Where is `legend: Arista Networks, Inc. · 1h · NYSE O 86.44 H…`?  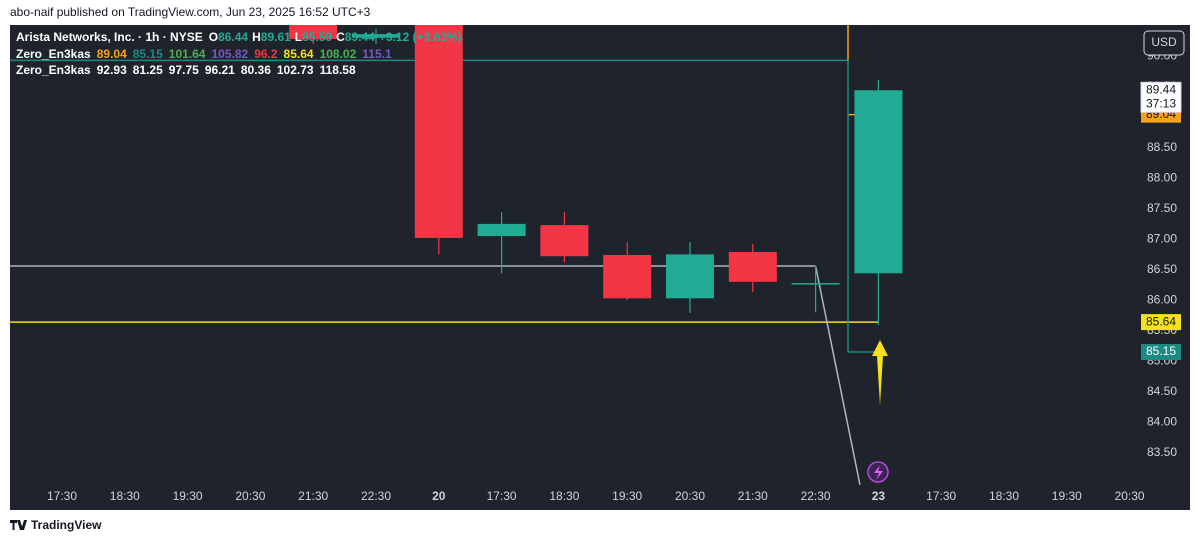 legend: Arista Networks, Inc. · 1h · NYSE O 86.44 H… is located at coordinates (239, 53).